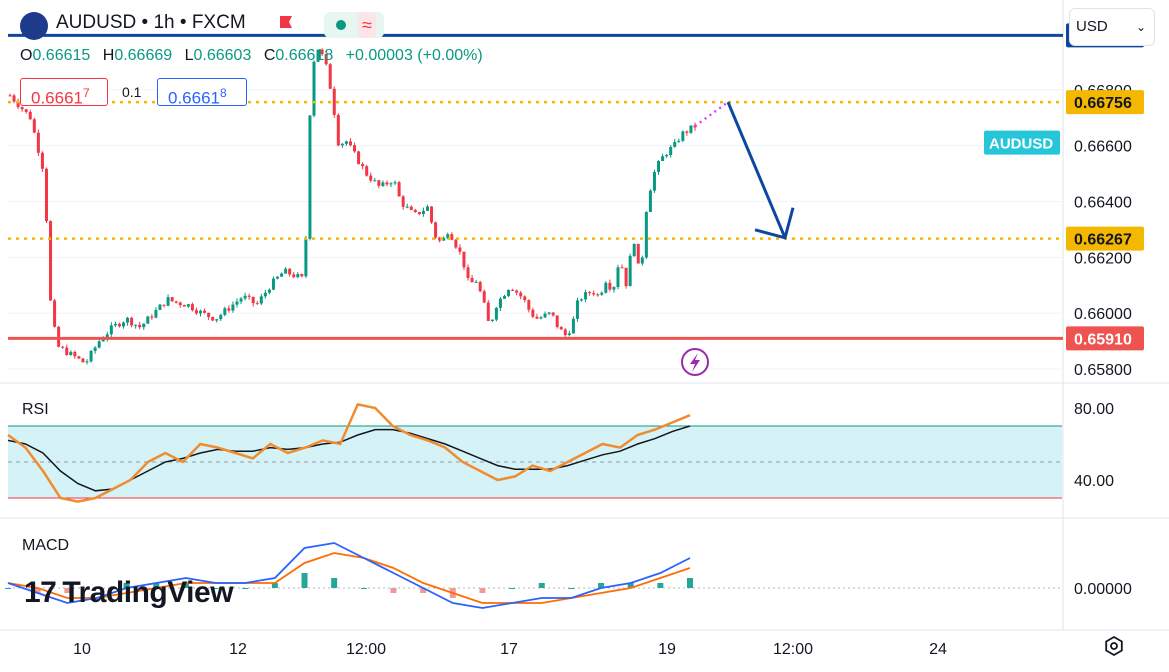 The height and width of the screenshot is (672, 1169). Describe the element at coordinates (304, 55) in the screenshot. I see `close-value: 0.66618` at that location.